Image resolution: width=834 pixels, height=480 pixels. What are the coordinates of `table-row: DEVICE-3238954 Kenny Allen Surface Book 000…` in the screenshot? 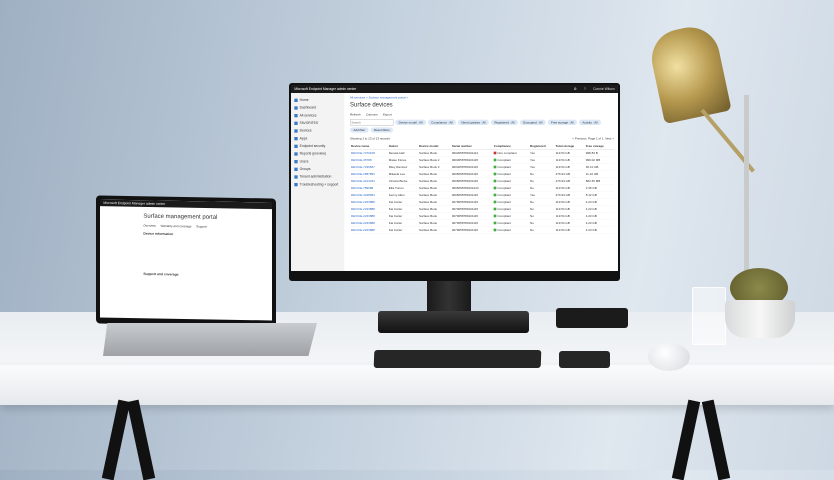 It's located at (481, 195).